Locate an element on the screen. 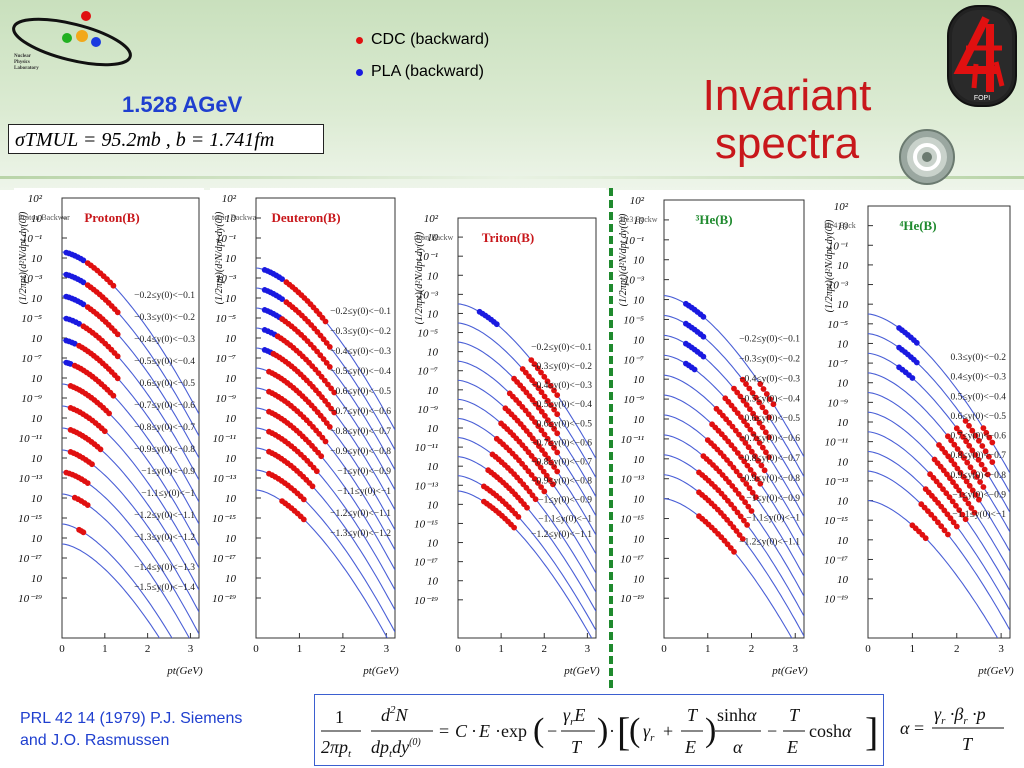 This screenshot has width=1024, height=768. chart-bg is located at coordinates (310, 438).